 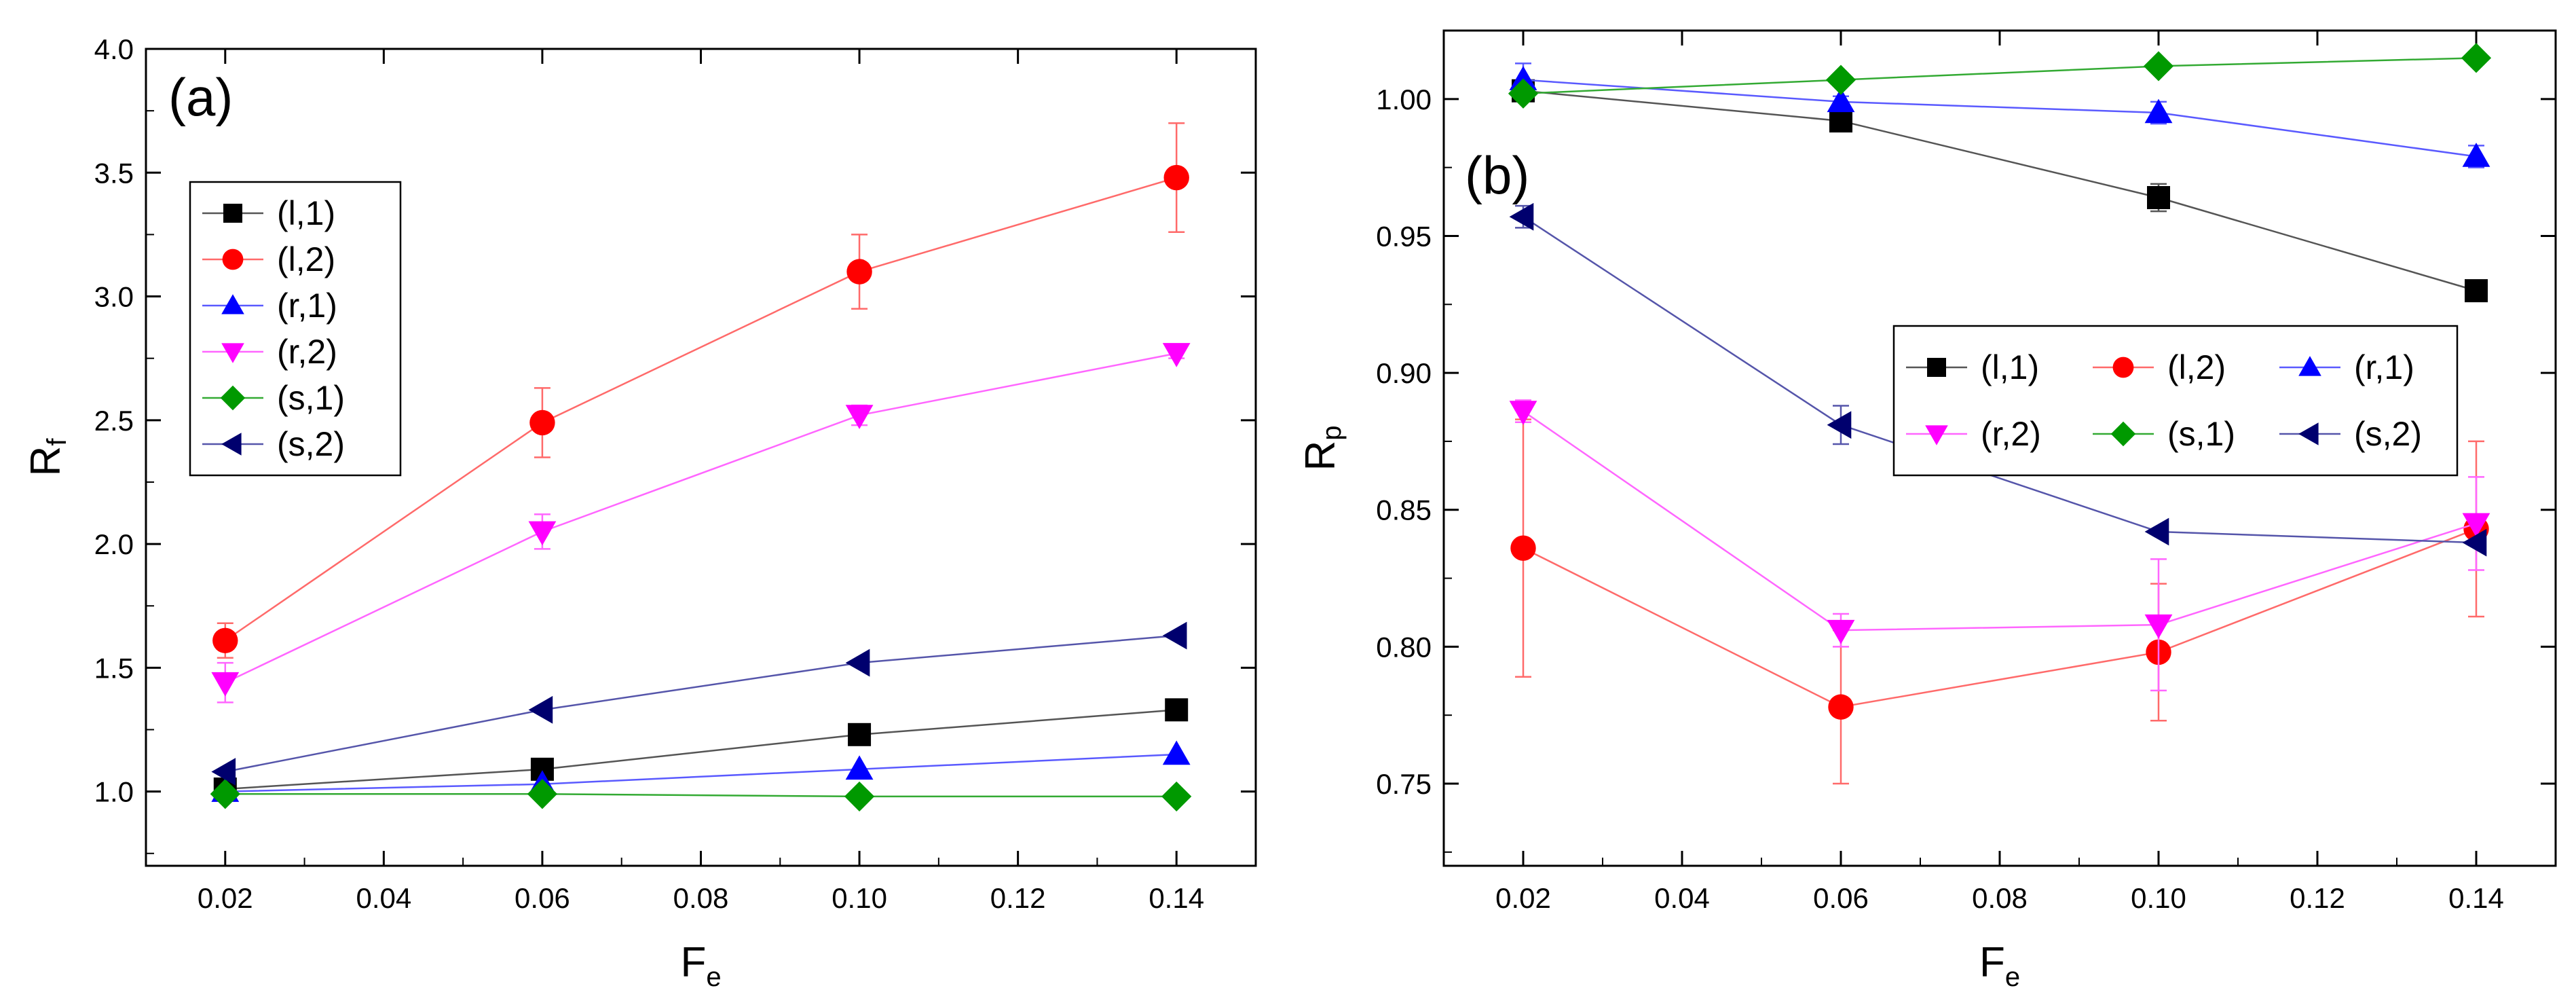 I want to click on y-axis-label-sub-a: f, so click(x=57, y=442).